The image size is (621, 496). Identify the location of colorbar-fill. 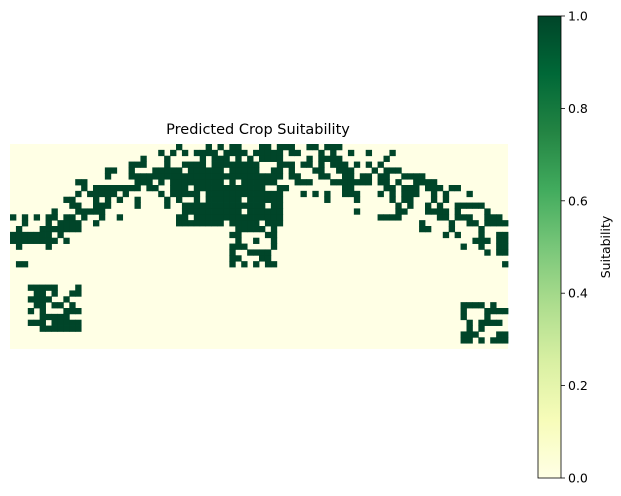
(549, 247).